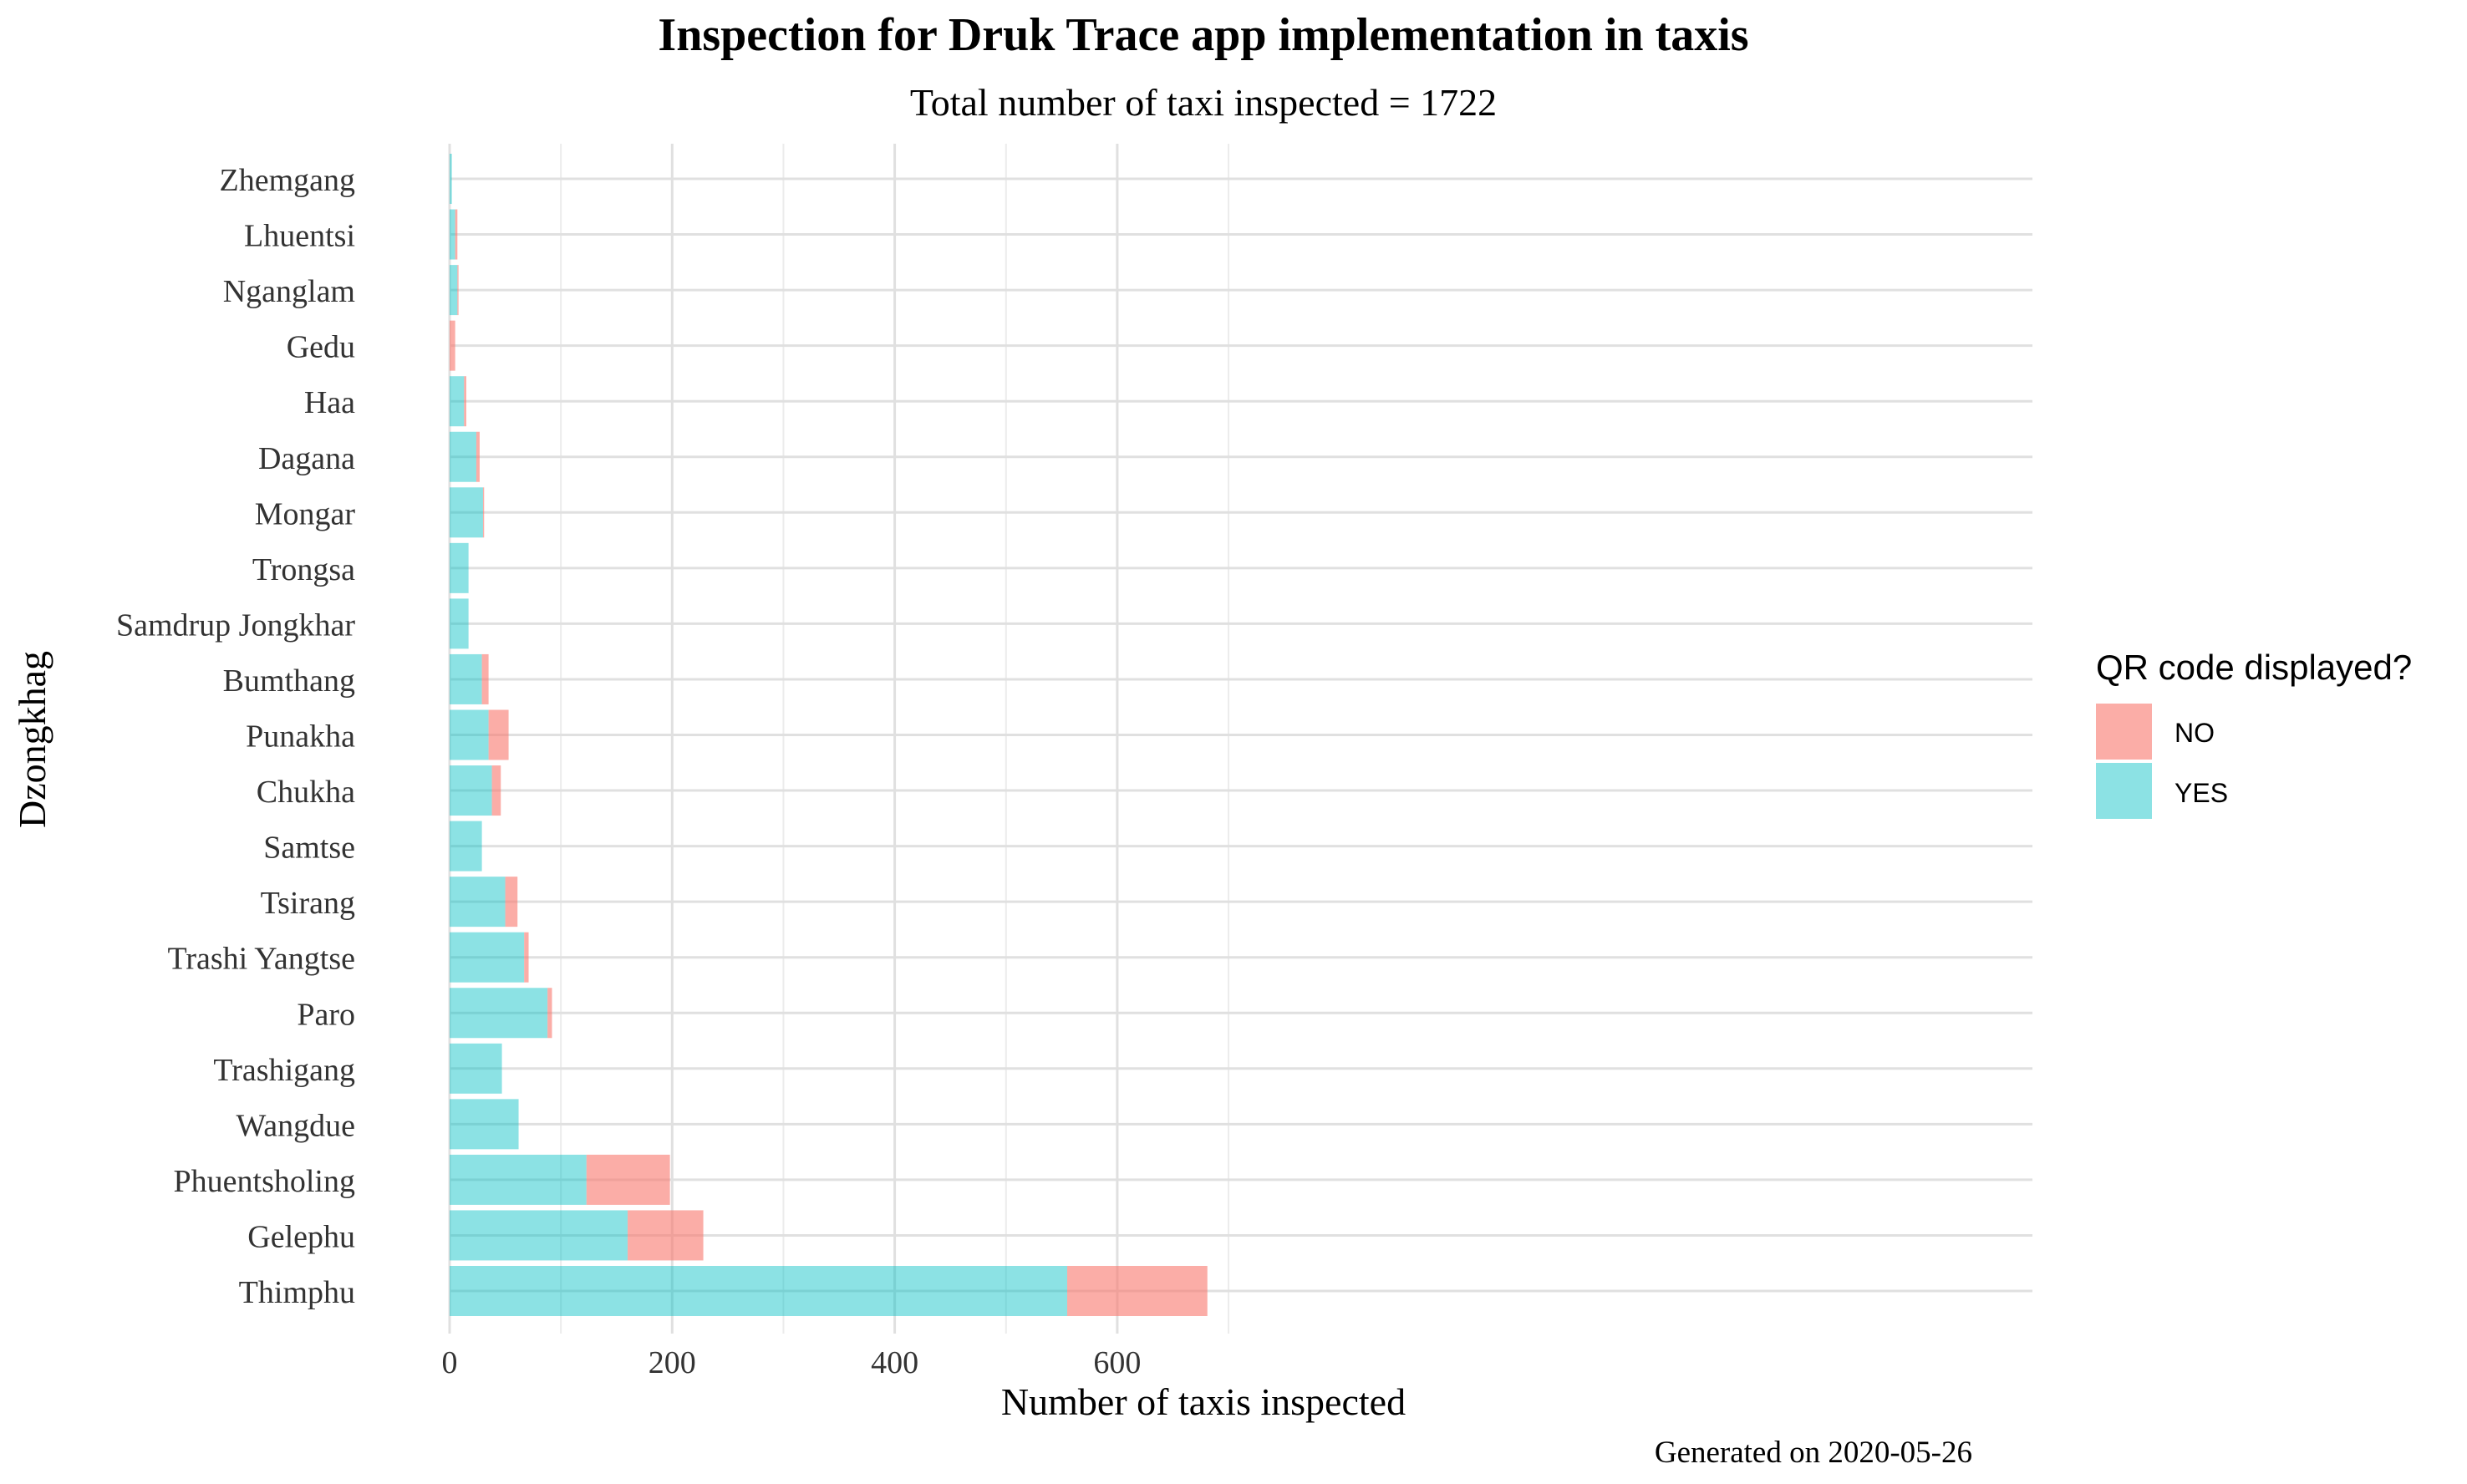  What do you see at coordinates (301, 1236) in the screenshot?
I see `y-tick-label-gelephu: Gelephu` at bounding box center [301, 1236].